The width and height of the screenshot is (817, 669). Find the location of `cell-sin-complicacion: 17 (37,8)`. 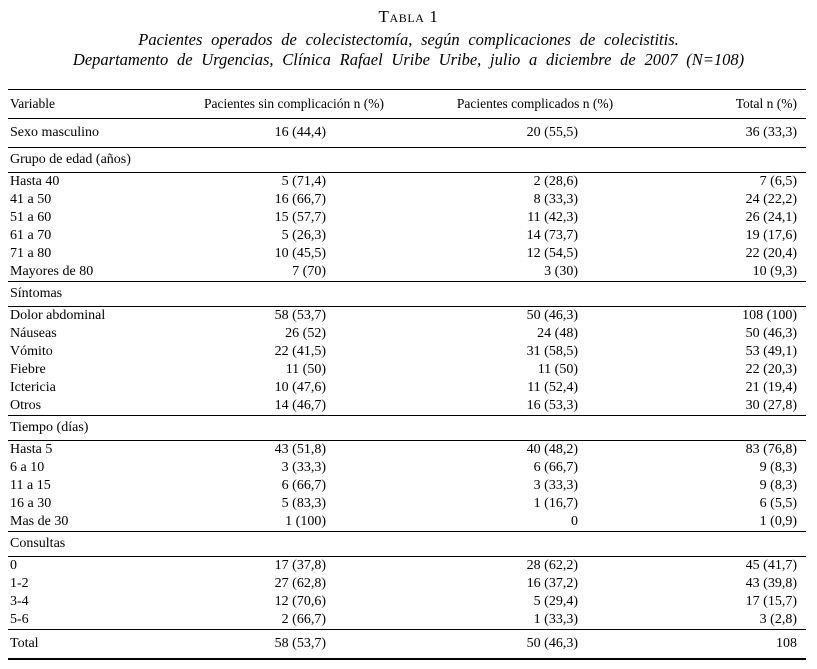

cell-sin-complicacion: 17 (37,8) is located at coordinates (300, 565).